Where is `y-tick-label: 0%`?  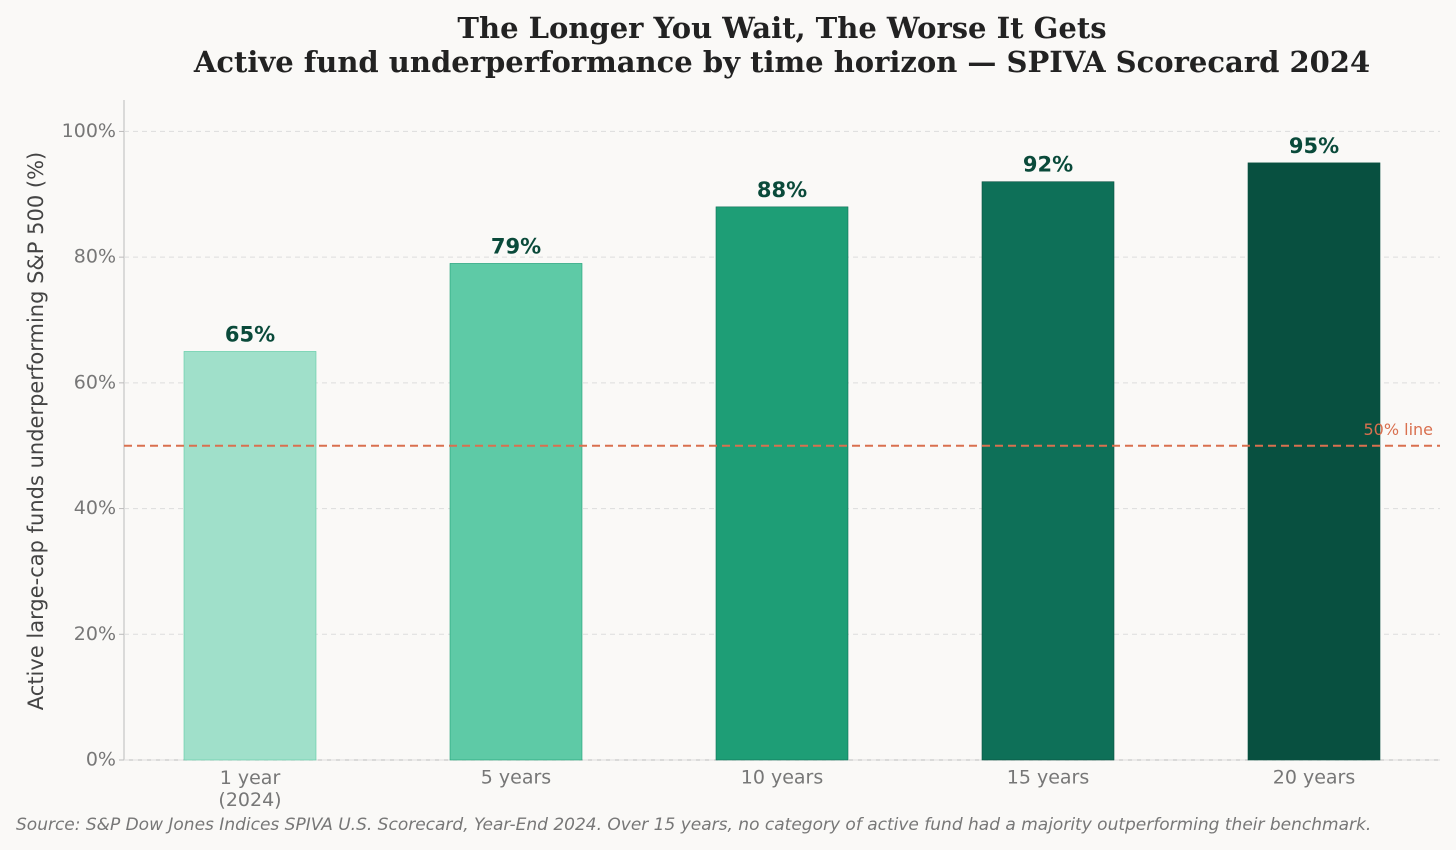
y-tick-label: 0% is located at coordinates (101, 760).